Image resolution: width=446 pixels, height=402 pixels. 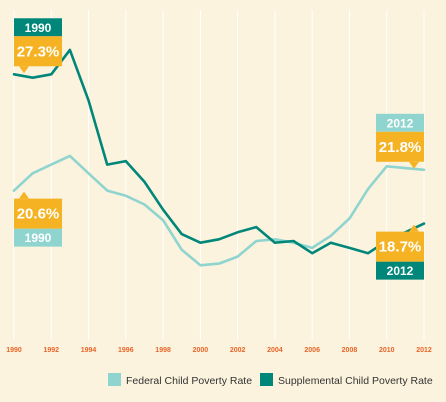 I want to click on x-tick-label: 2012, so click(x=424, y=350).